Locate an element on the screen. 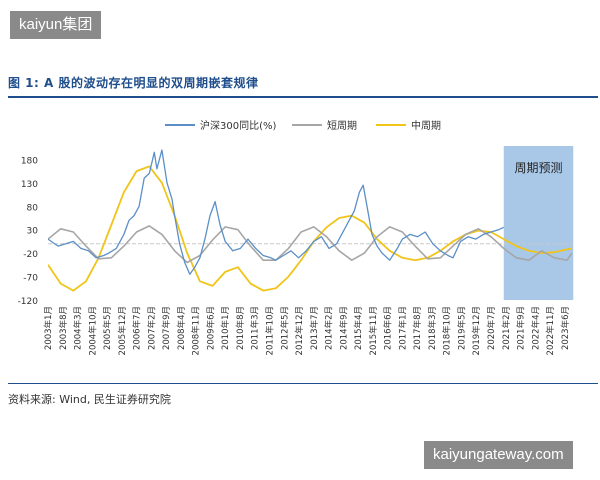 The height and width of the screenshot is (480, 600). x-tick-label: 2014年2月 is located at coordinates (329, 328).